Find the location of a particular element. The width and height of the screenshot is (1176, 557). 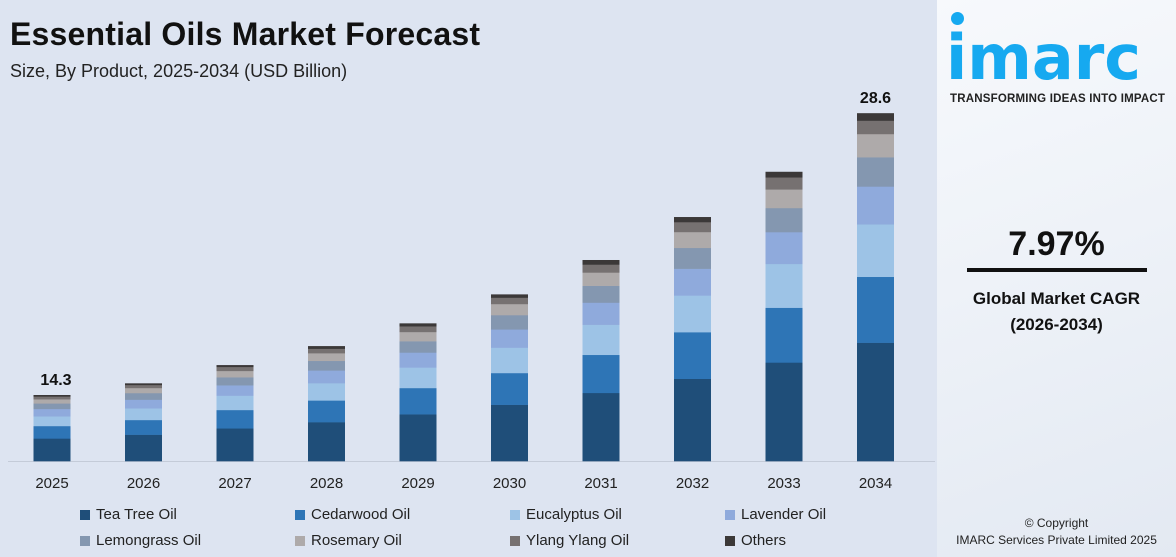

bar-segment-tea-tree-oil-2030 is located at coordinates (509, 433).